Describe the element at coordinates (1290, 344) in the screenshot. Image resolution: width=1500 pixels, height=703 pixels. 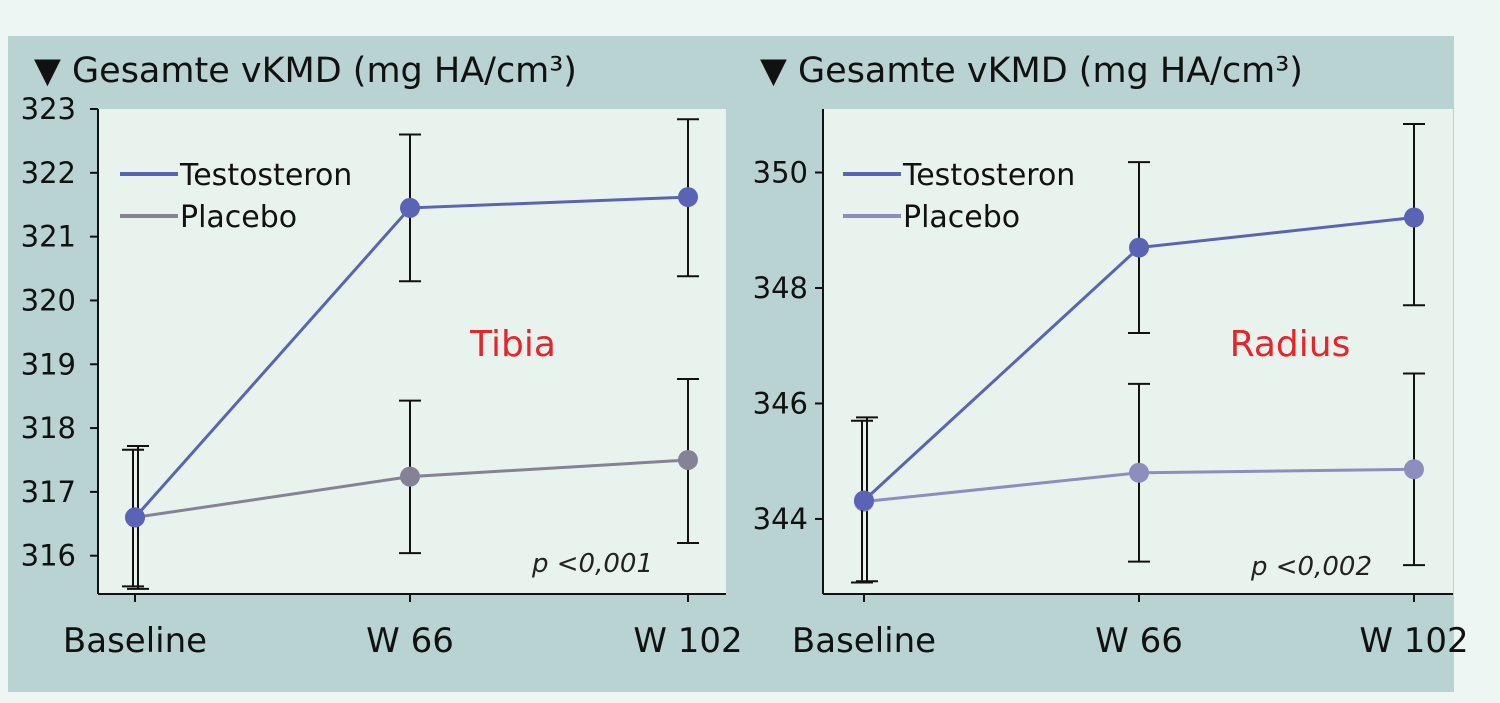
I see `site-label: Radius` at that location.